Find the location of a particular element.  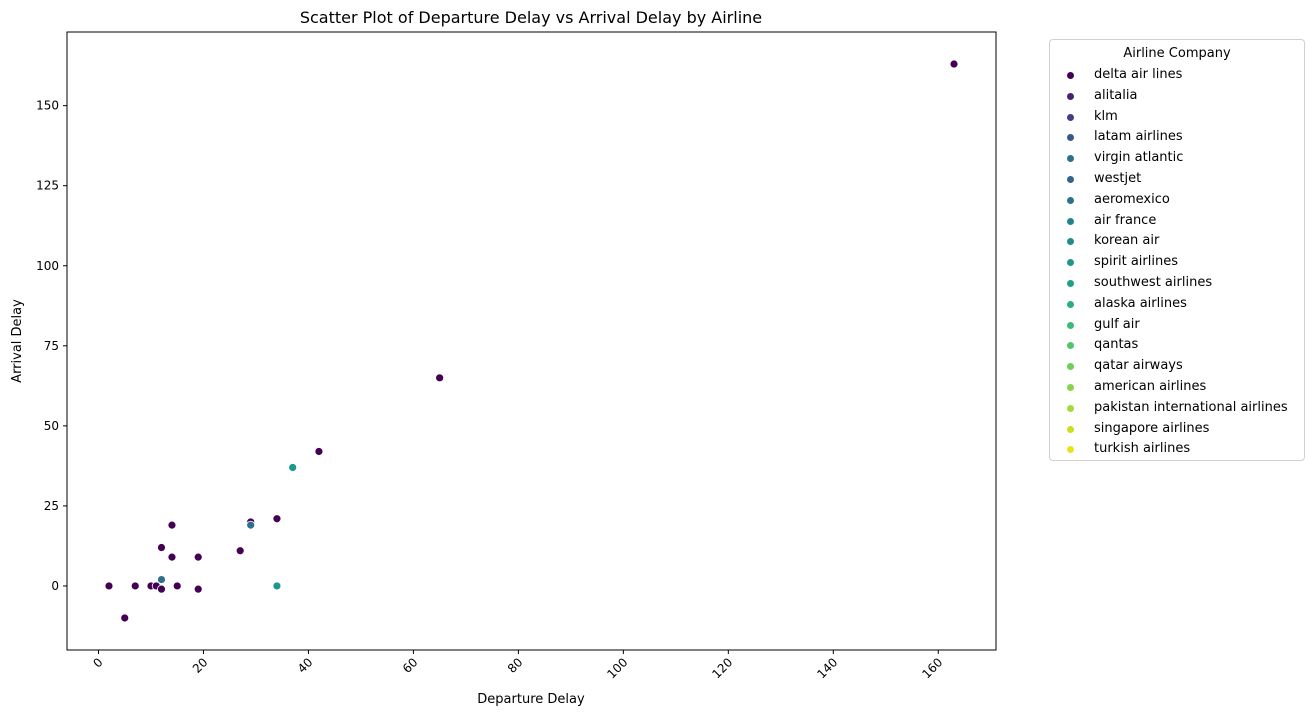

legend-label: qantas is located at coordinates (1116, 345).